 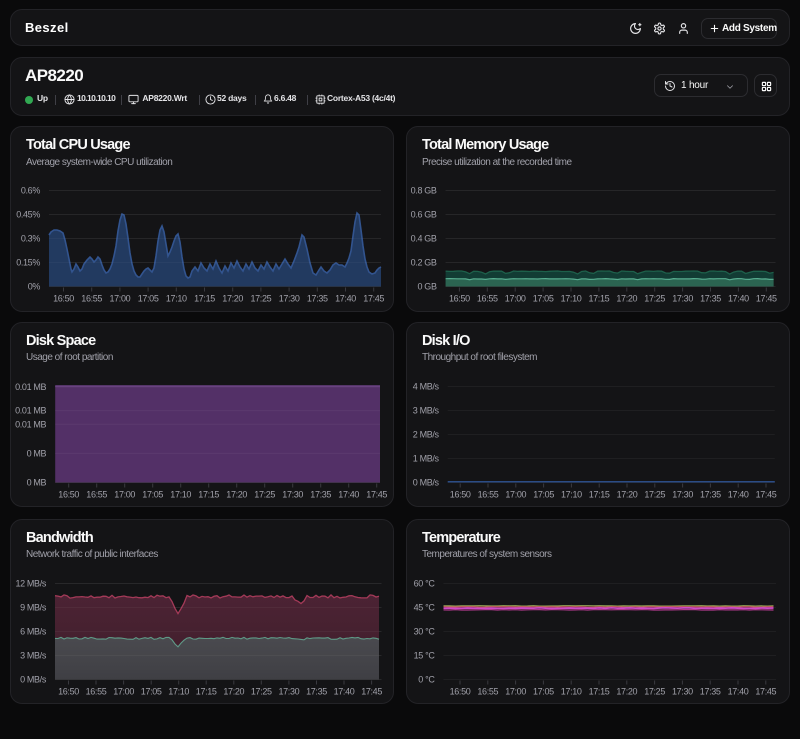 What do you see at coordinates (30, 583) in the screenshot?
I see `svg-text: 12 MB/s` at bounding box center [30, 583].